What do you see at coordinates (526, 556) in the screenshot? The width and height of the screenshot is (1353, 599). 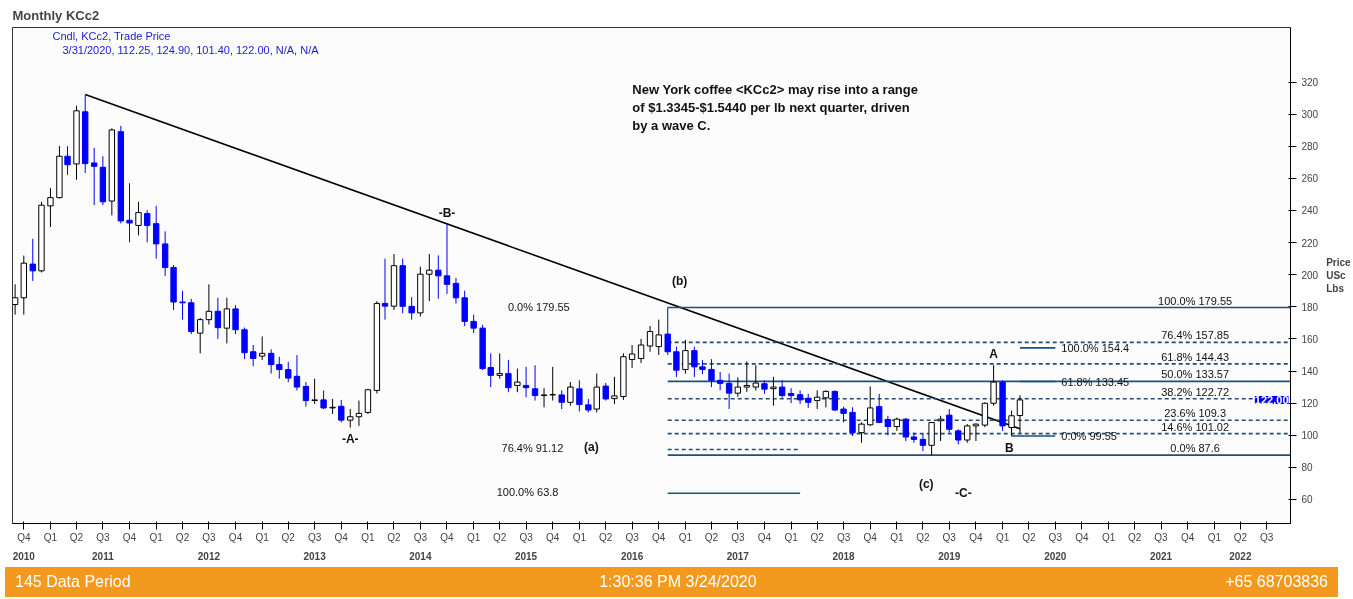 I see `x2-tick-label: 2015` at bounding box center [526, 556].